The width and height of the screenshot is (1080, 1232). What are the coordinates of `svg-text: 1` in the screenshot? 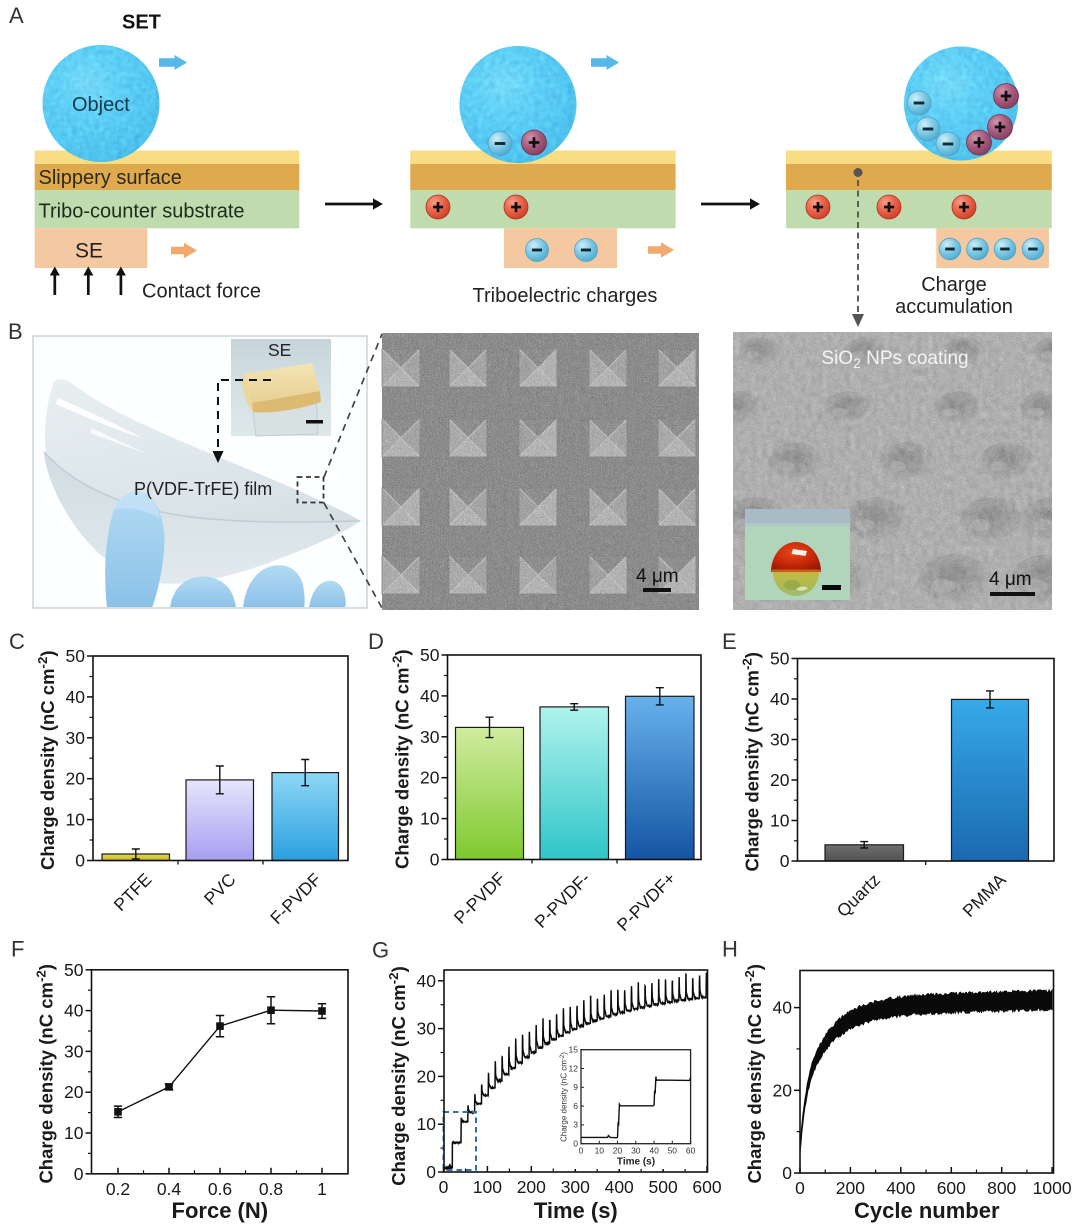 It's located at (322, 1189).